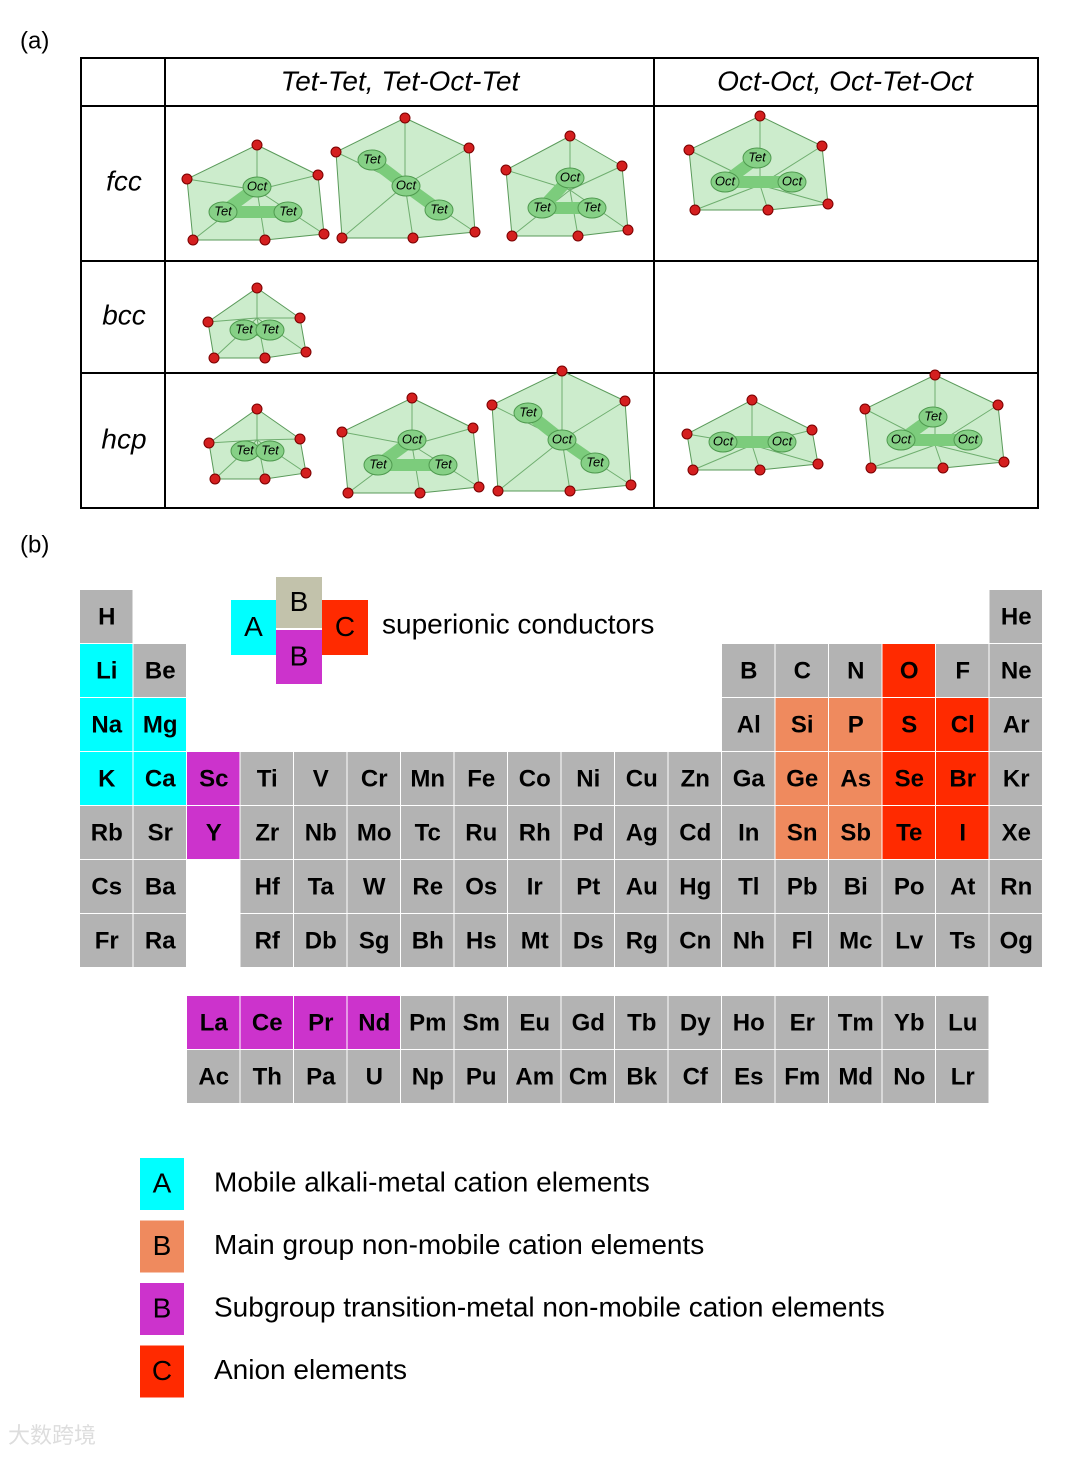 This screenshot has height=1461, width=1080. I want to click on element-symbol: Cd, so click(695, 832).